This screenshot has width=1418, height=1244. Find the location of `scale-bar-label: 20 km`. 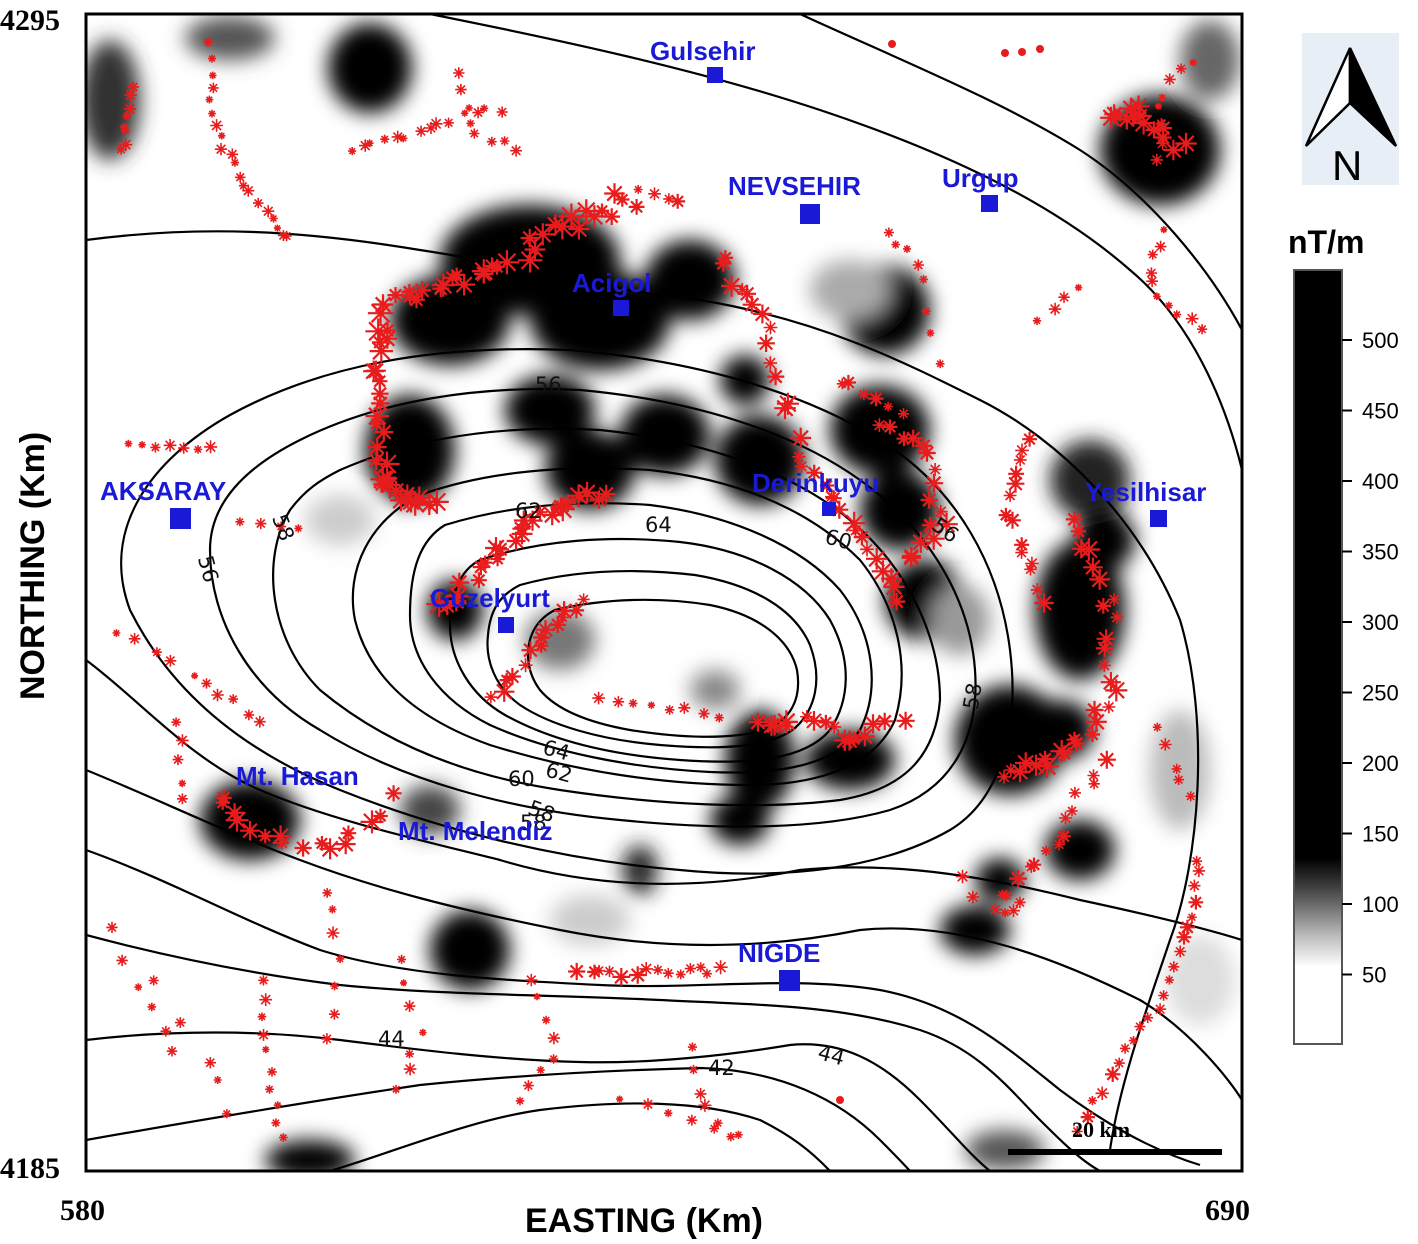

scale-bar-label: 20 km is located at coordinates (1101, 1129).